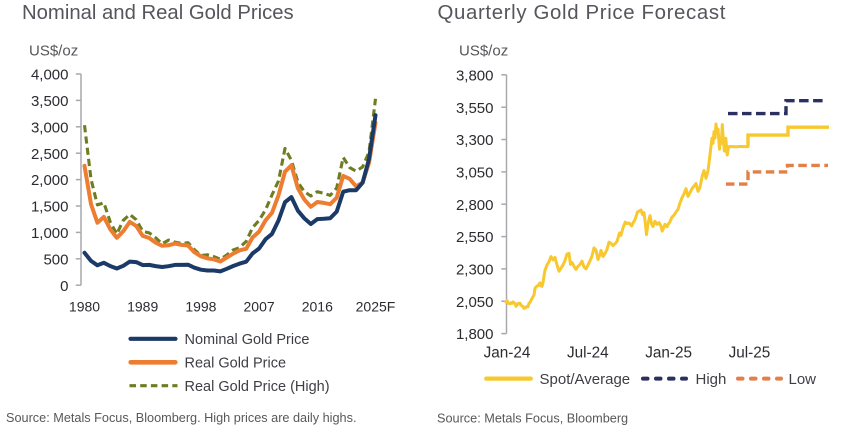  What do you see at coordinates (585, 379) in the screenshot?
I see `svg-text: Spot/Average` at bounding box center [585, 379].